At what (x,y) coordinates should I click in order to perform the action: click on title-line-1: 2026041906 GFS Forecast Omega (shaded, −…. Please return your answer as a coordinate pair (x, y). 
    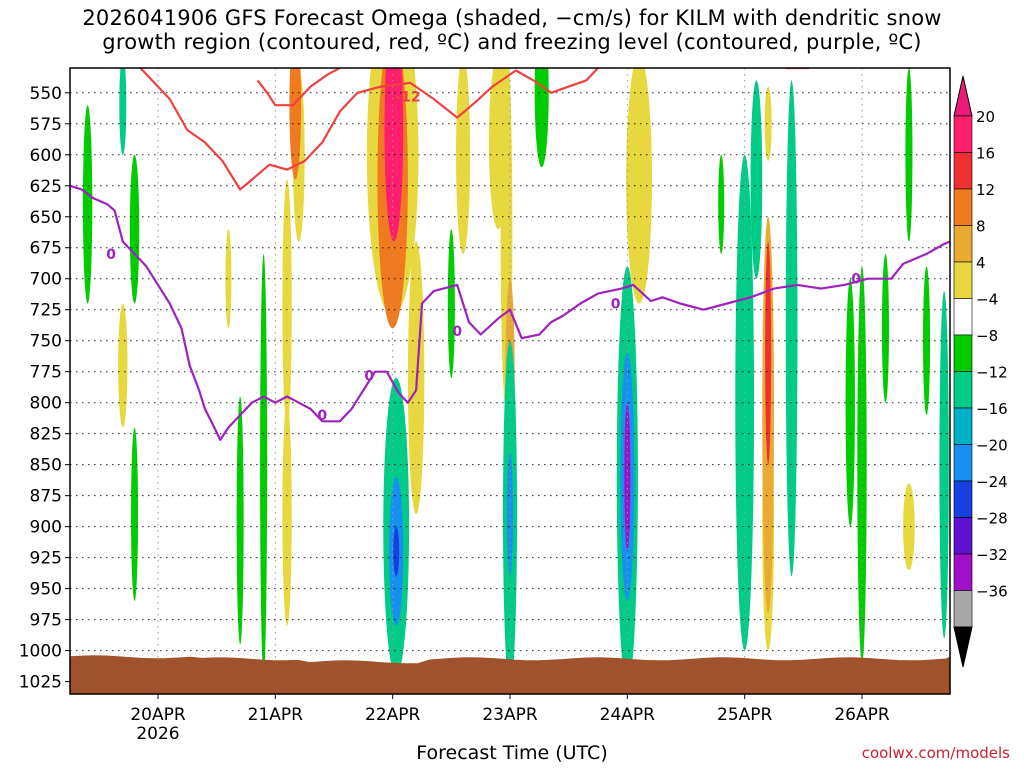
    Looking at the image, I should click on (512, 18).